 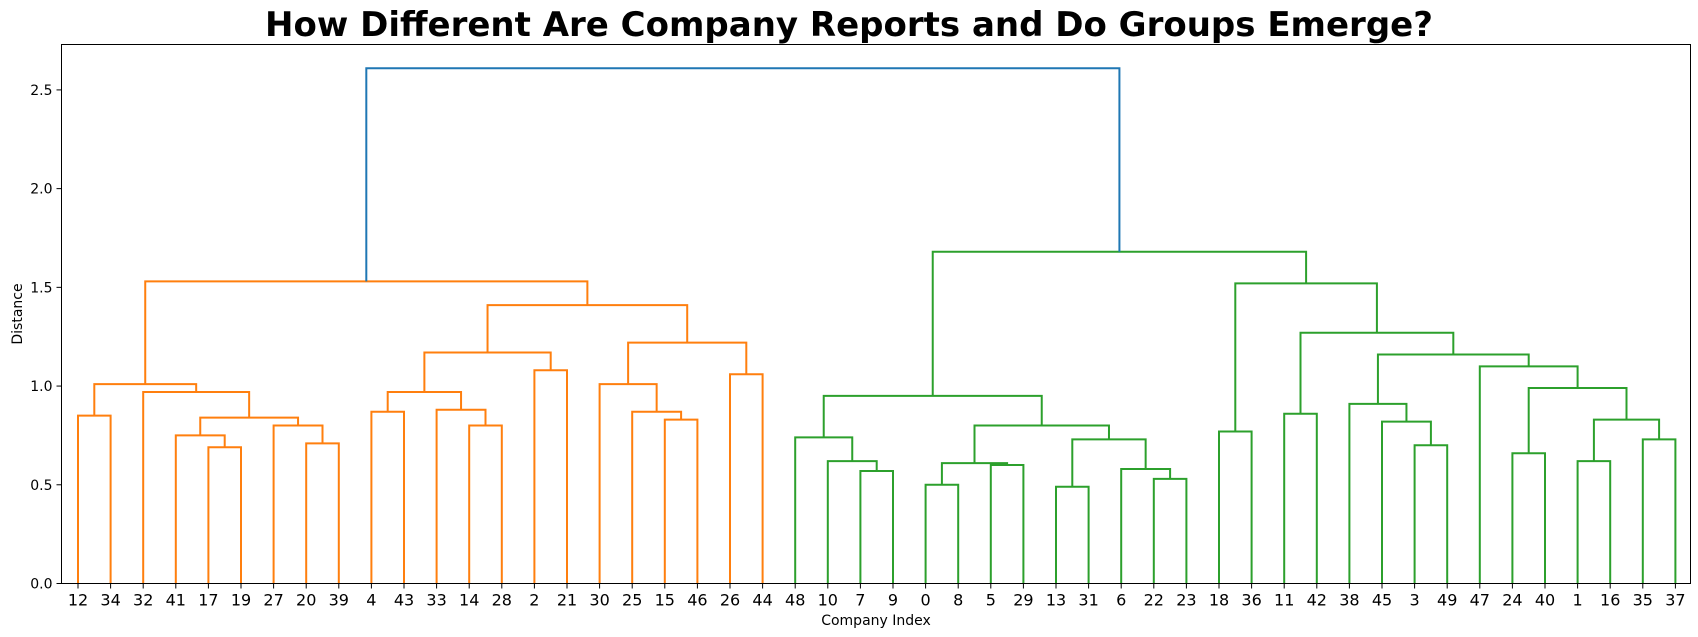 What do you see at coordinates (273, 600) in the screenshot?
I see `x-tick-label: 27` at bounding box center [273, 600].